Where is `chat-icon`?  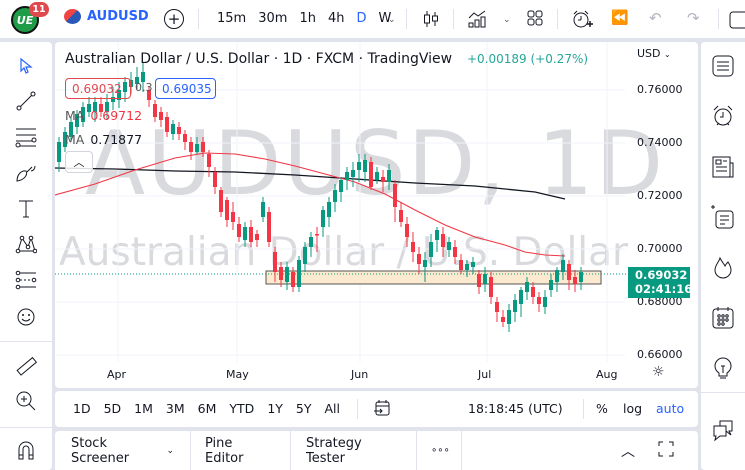 chat-icon is located at coordinates (723, 430).